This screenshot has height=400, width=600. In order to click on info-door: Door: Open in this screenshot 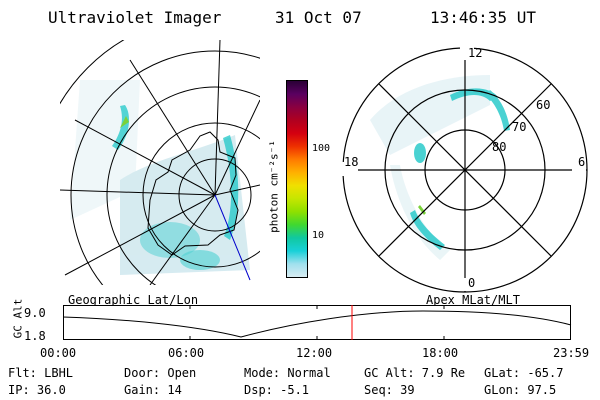, I will do `click(160, 373)`.